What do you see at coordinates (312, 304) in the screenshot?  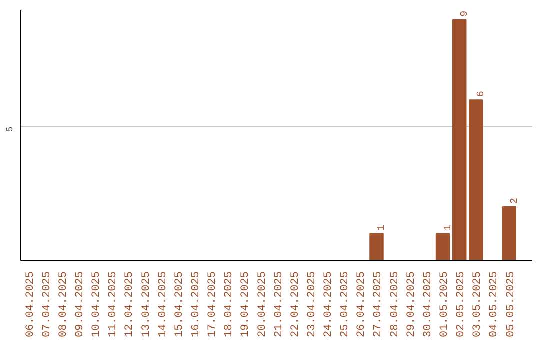 I see `x-tick-label: 23.04.2025` at bounding box center [312, 304].